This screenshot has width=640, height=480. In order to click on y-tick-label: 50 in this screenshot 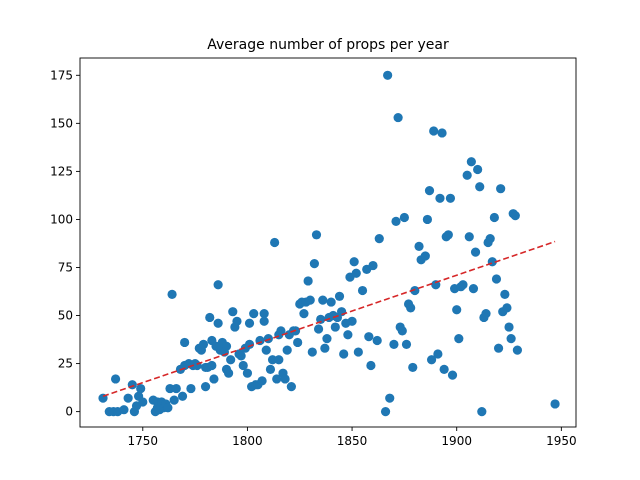, I will do `click(65, 316)`.